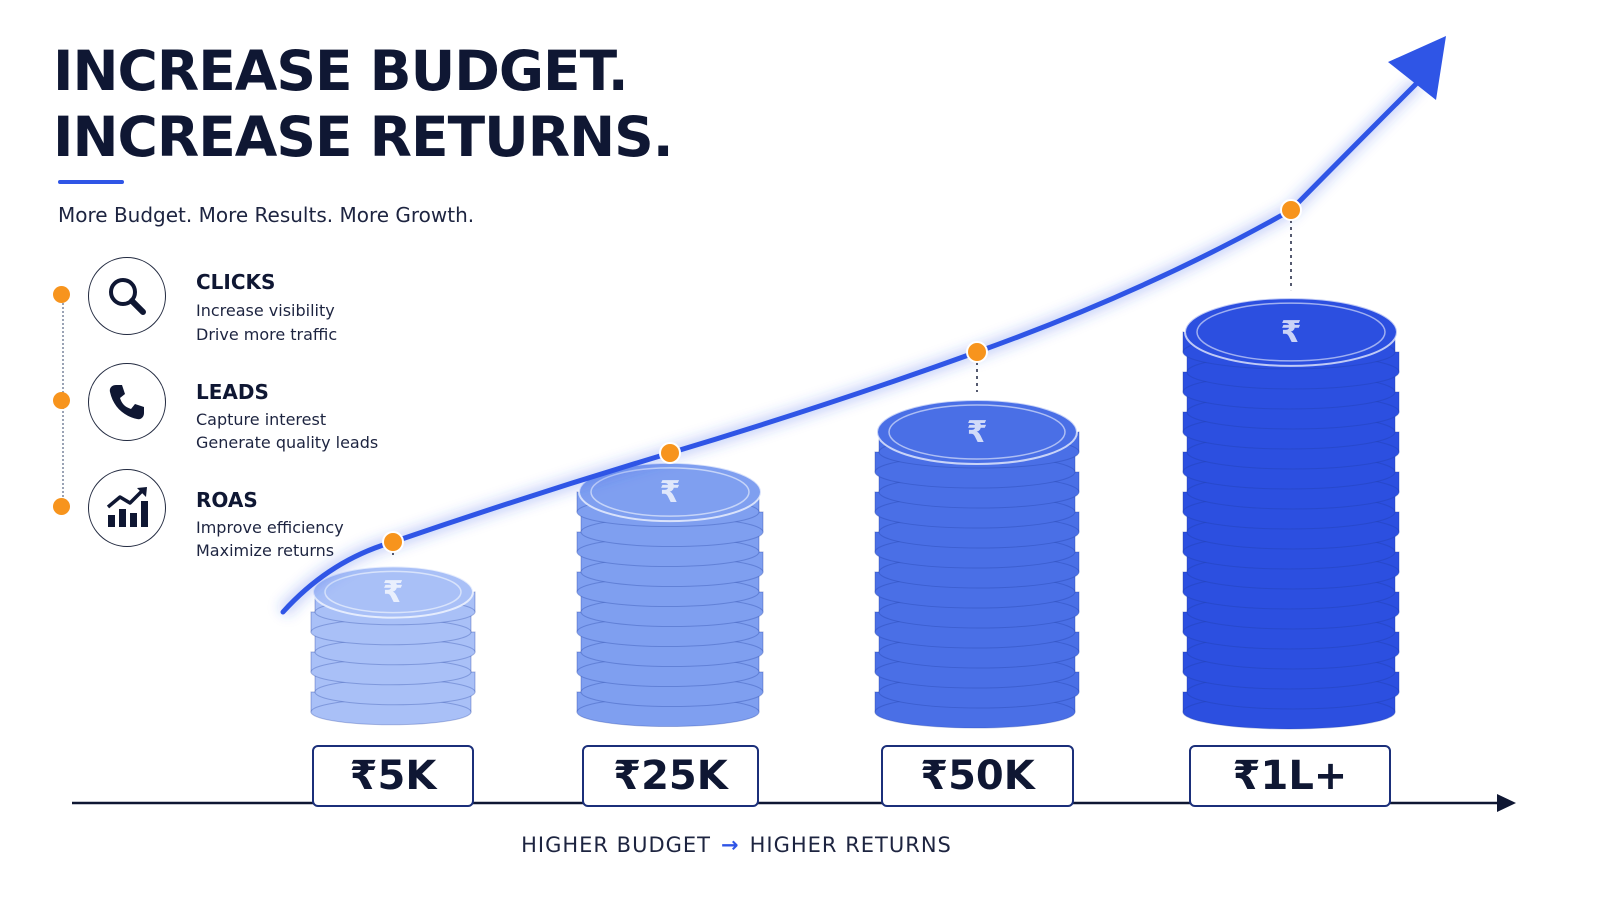 This screenshot has height=900, width=1600. What do you see at coordinates (267, 334) in the screenshot?
I see `benefit-text-clicks-2: Drive more traffic` at bounding box center [267, 334].